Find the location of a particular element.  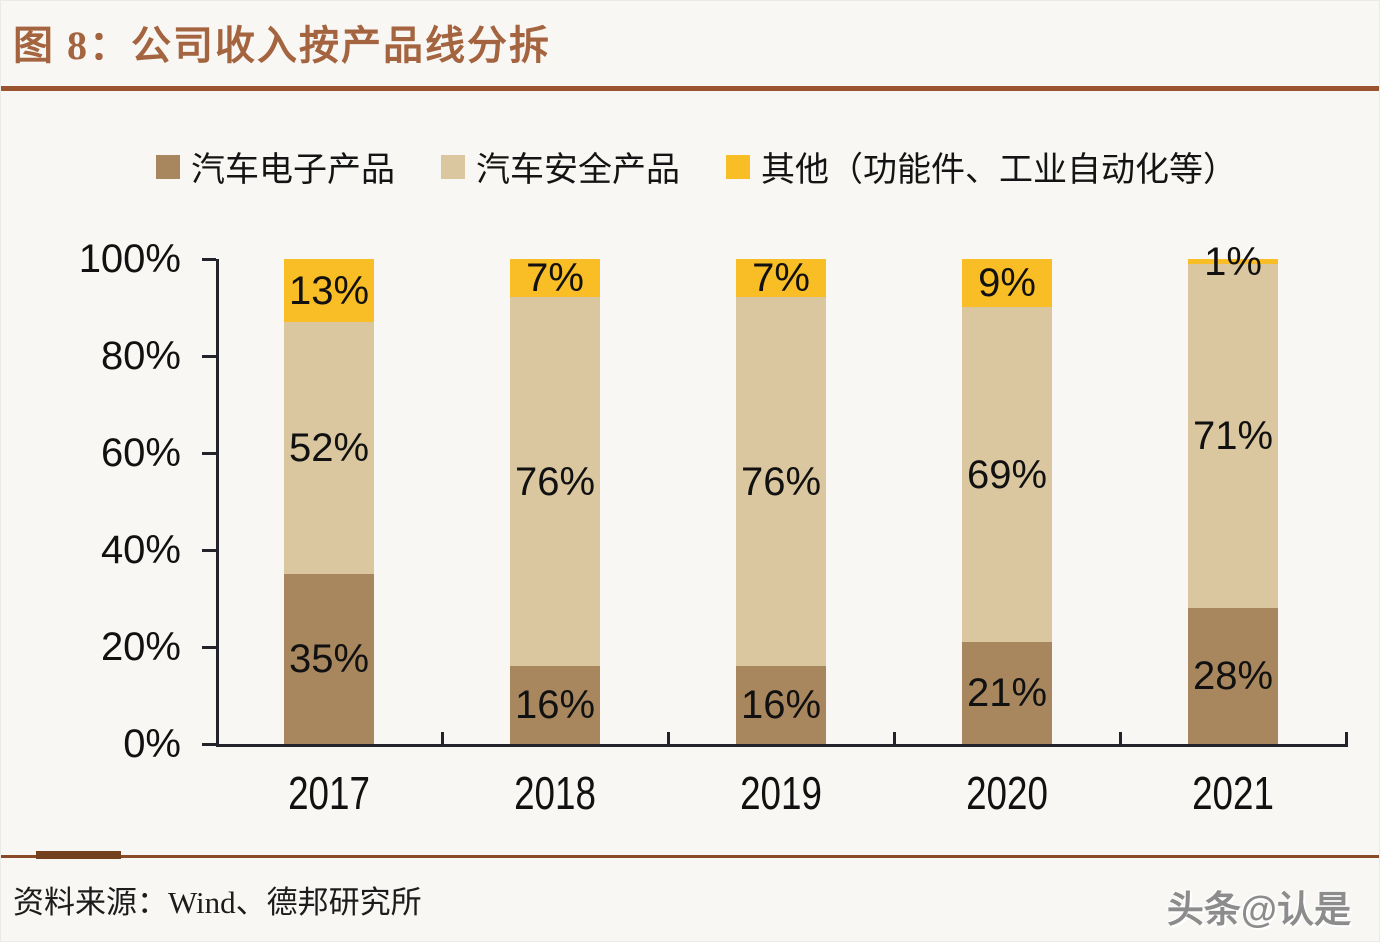

bar-value-label: 13% is located at coordinates (329, 290).